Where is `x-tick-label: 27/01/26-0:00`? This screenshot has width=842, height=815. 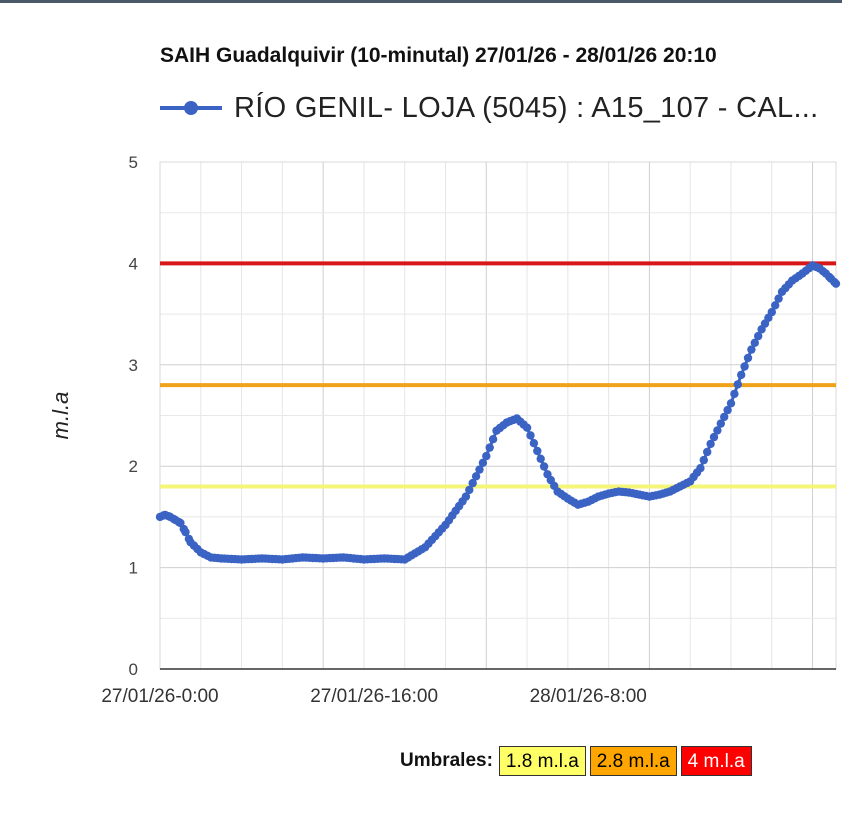 x-tick-label: 27/01/26-0:00 is located at coordinates (159, 696).